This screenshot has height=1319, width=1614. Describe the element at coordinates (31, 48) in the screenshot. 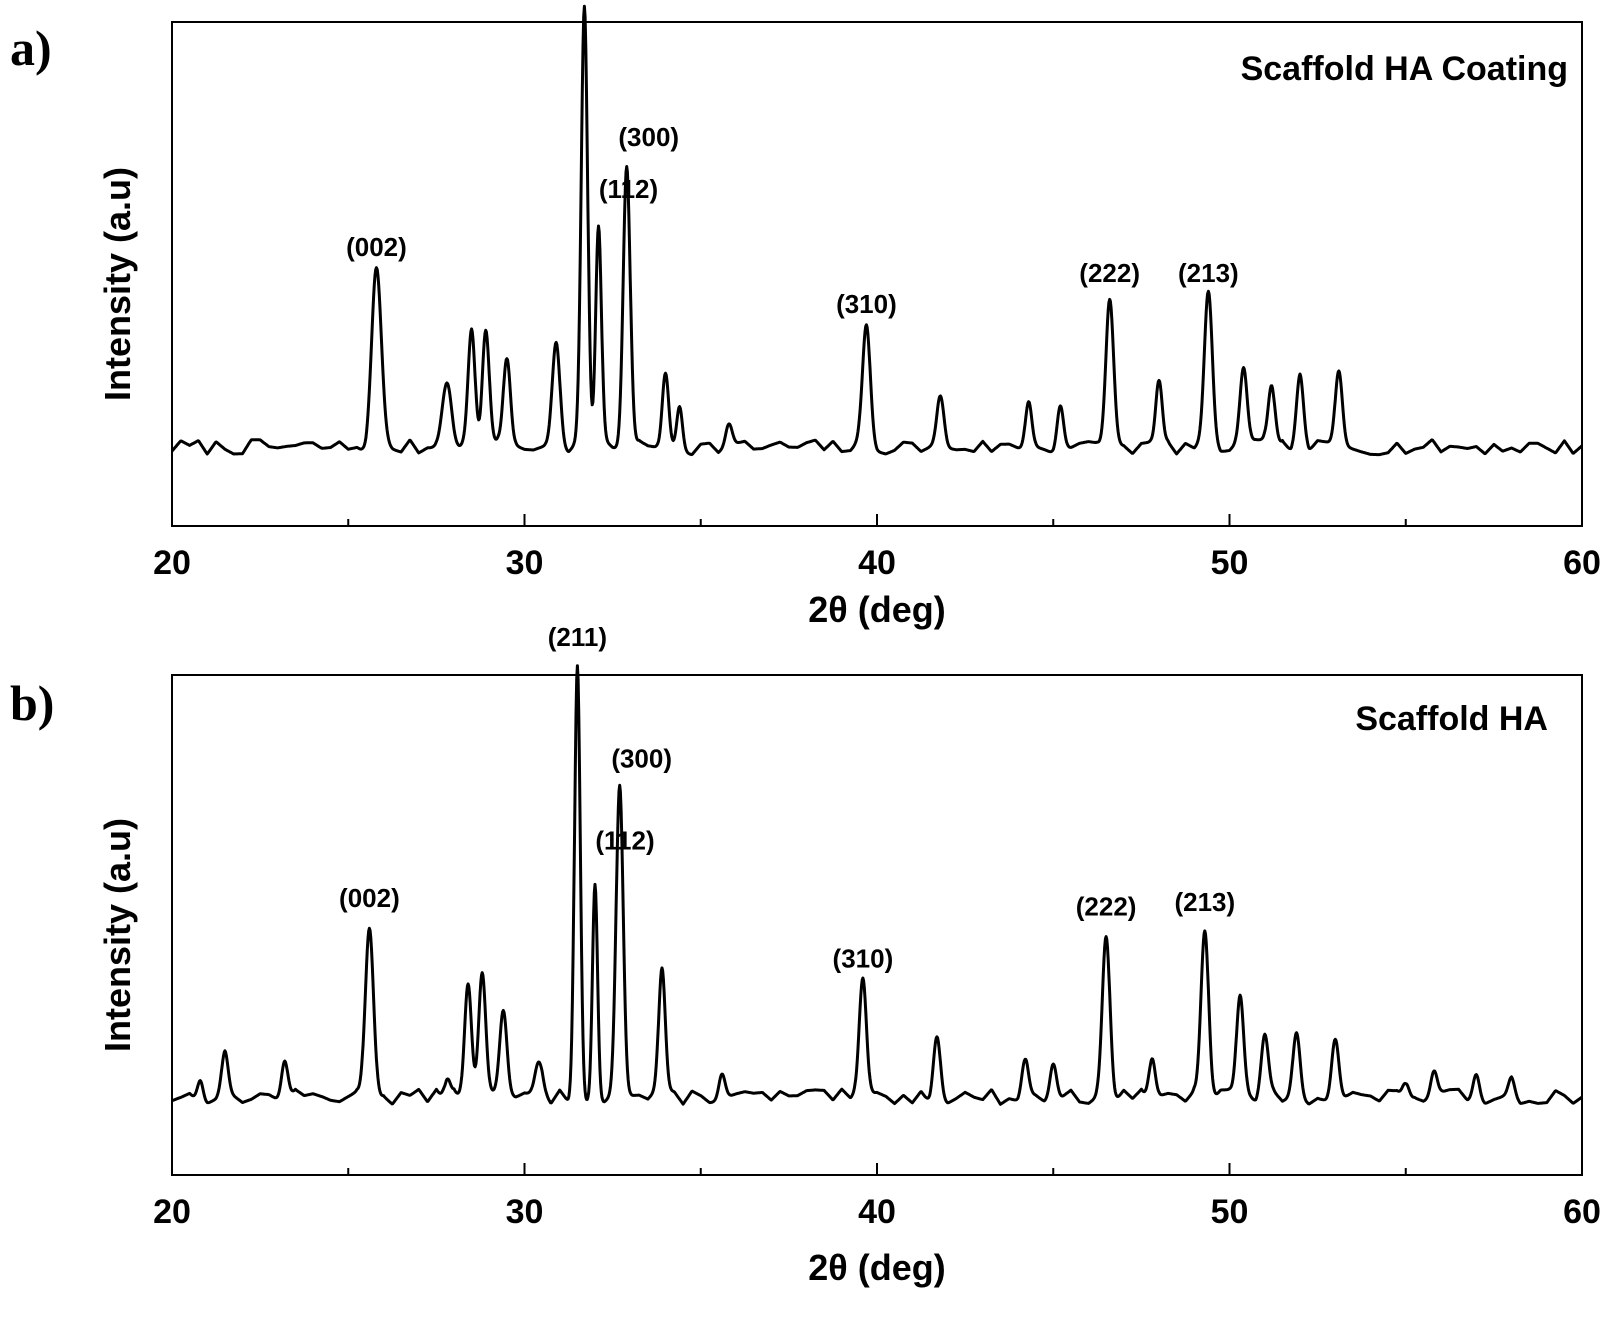

I see `panel-letter: a)` at that location.